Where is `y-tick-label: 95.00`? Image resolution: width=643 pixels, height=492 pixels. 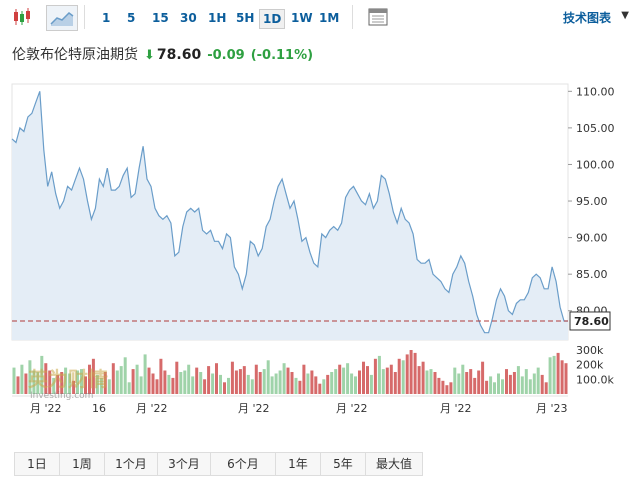
y-tick-label: 95.00 is located at coordinates (592, 201).